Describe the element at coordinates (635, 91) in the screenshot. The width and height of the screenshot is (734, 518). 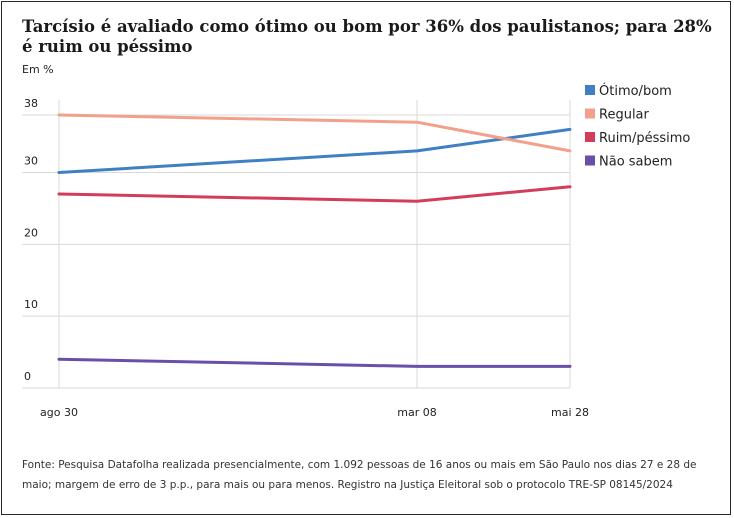
I see `legend-label: Ótimo/bom` at that location.